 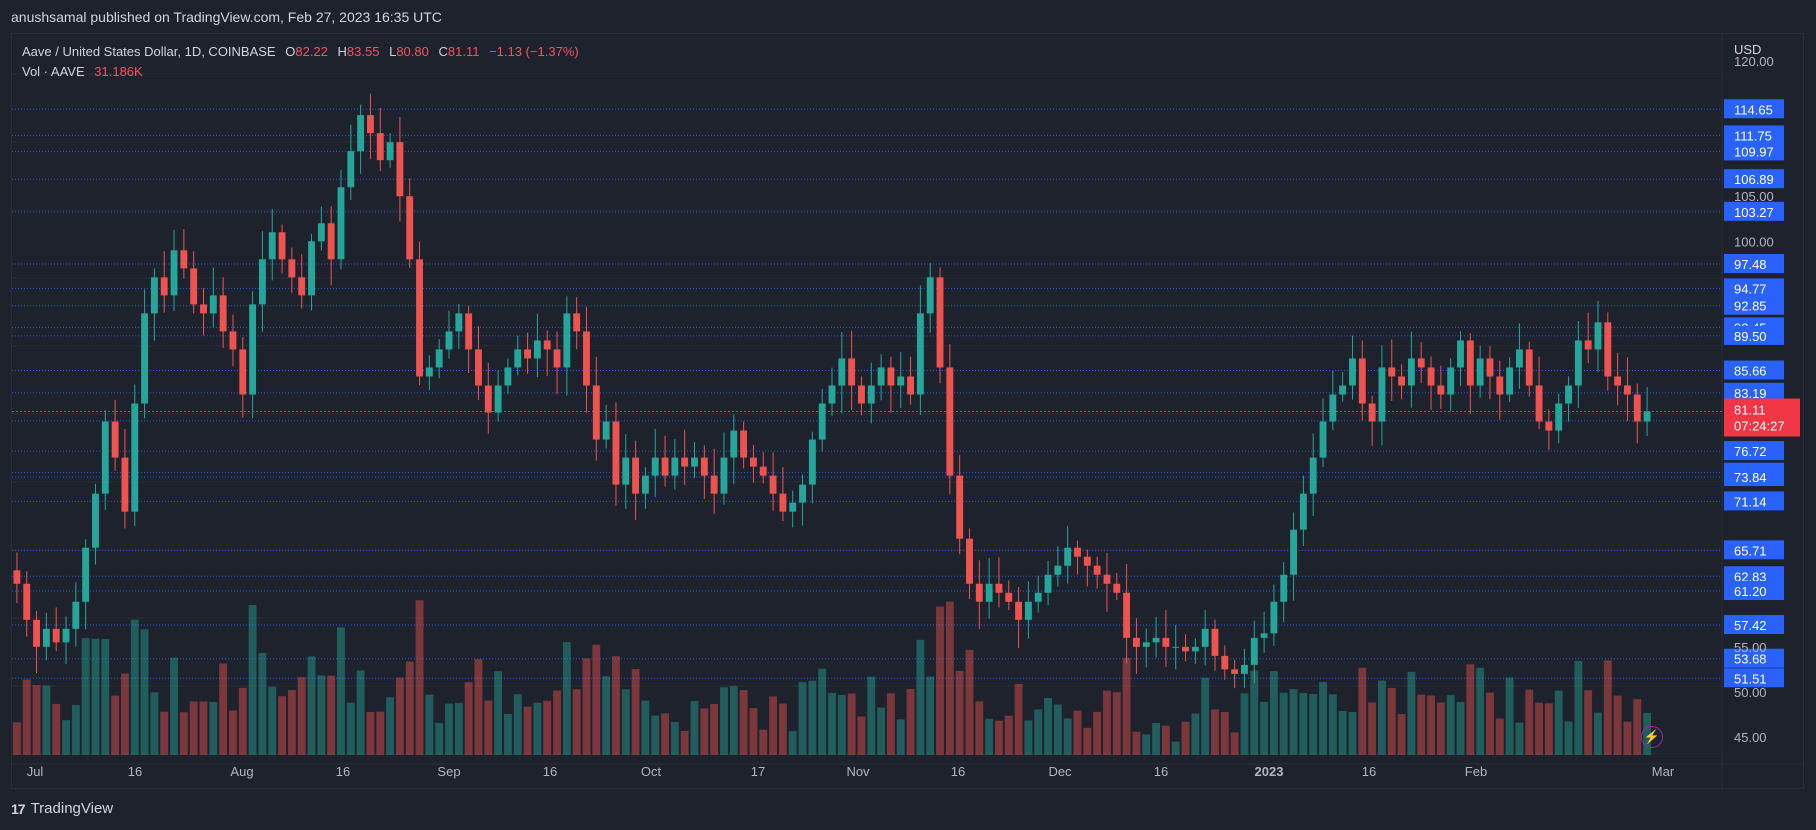 I want to click on level-label: 103.27, so click(x=1754, y=212).